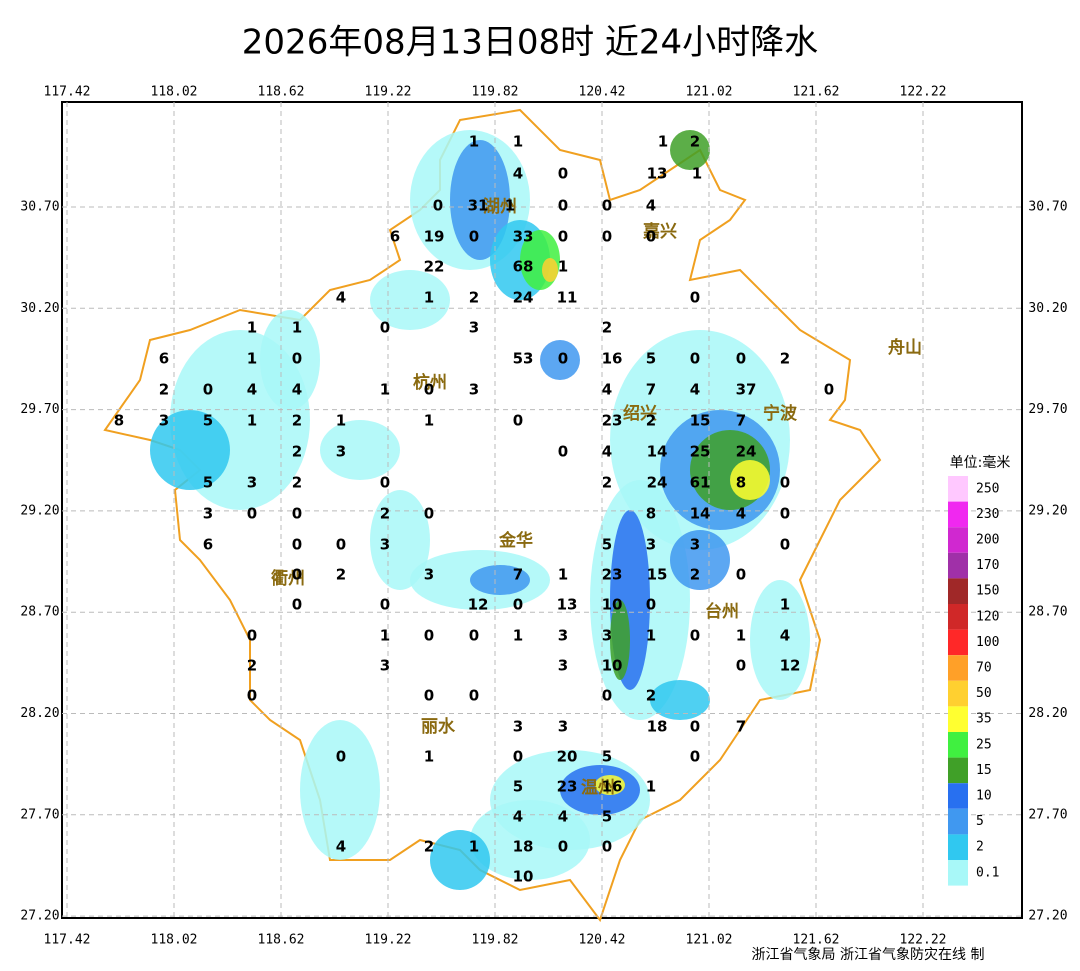 The height and width of the screenshot is (971, 1080). What do you see at coordinates (984, 719) in the screenshot?
I see `legend-label: 35` at bounding box center [984, 719].